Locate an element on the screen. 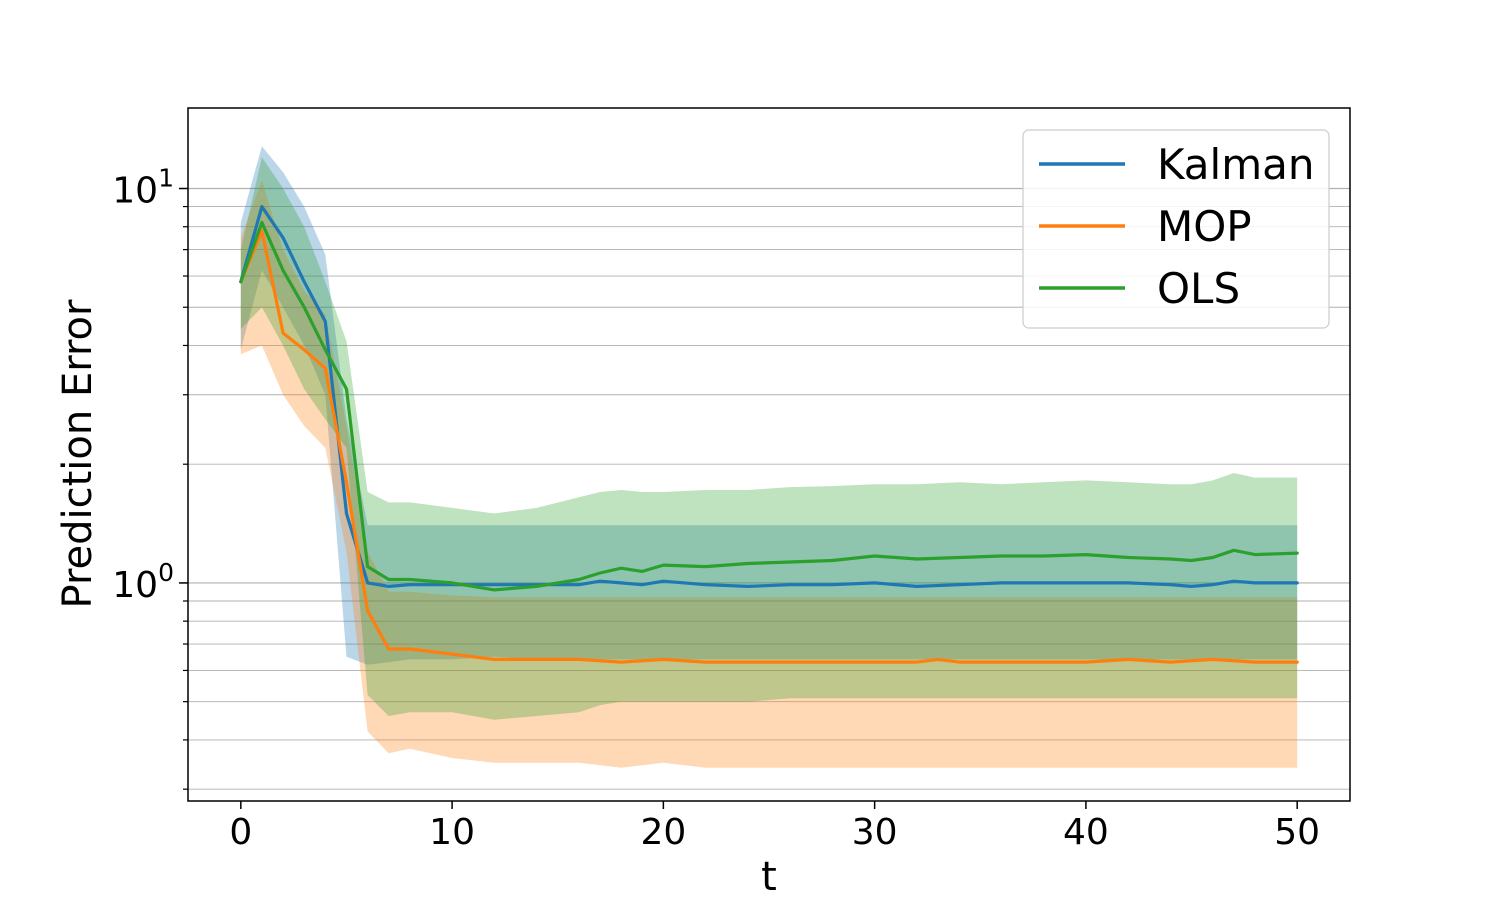 The width and height of the screenshot is (1500, 900). y-axis-label: Prediction Error is located at coordinates (78, 453).